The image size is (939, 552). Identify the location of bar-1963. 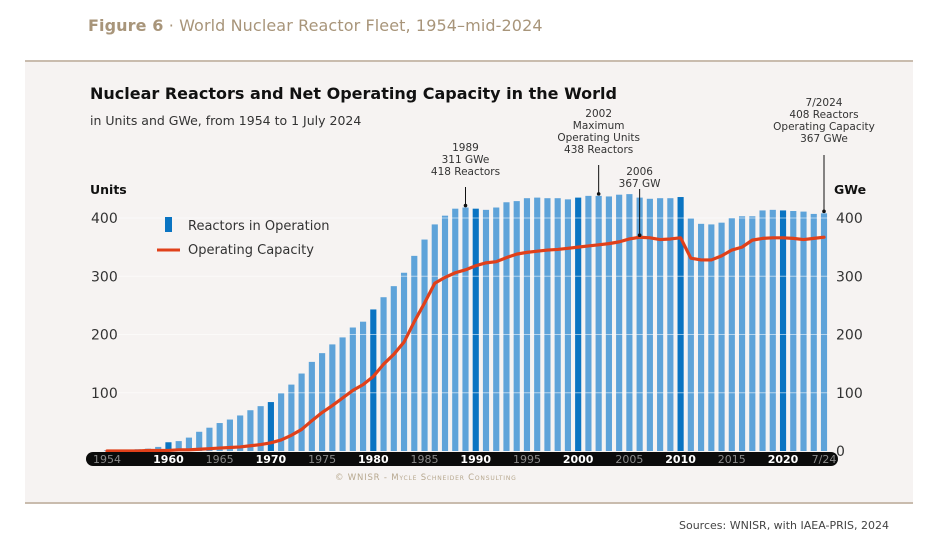
(199, 441).